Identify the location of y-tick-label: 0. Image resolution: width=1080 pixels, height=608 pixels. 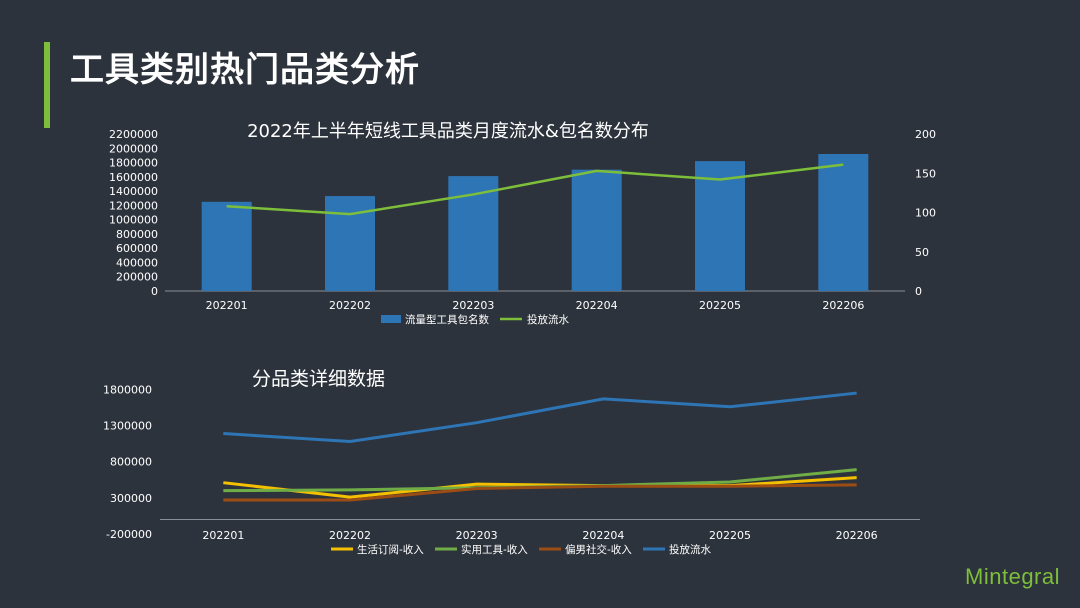
(154, 291).